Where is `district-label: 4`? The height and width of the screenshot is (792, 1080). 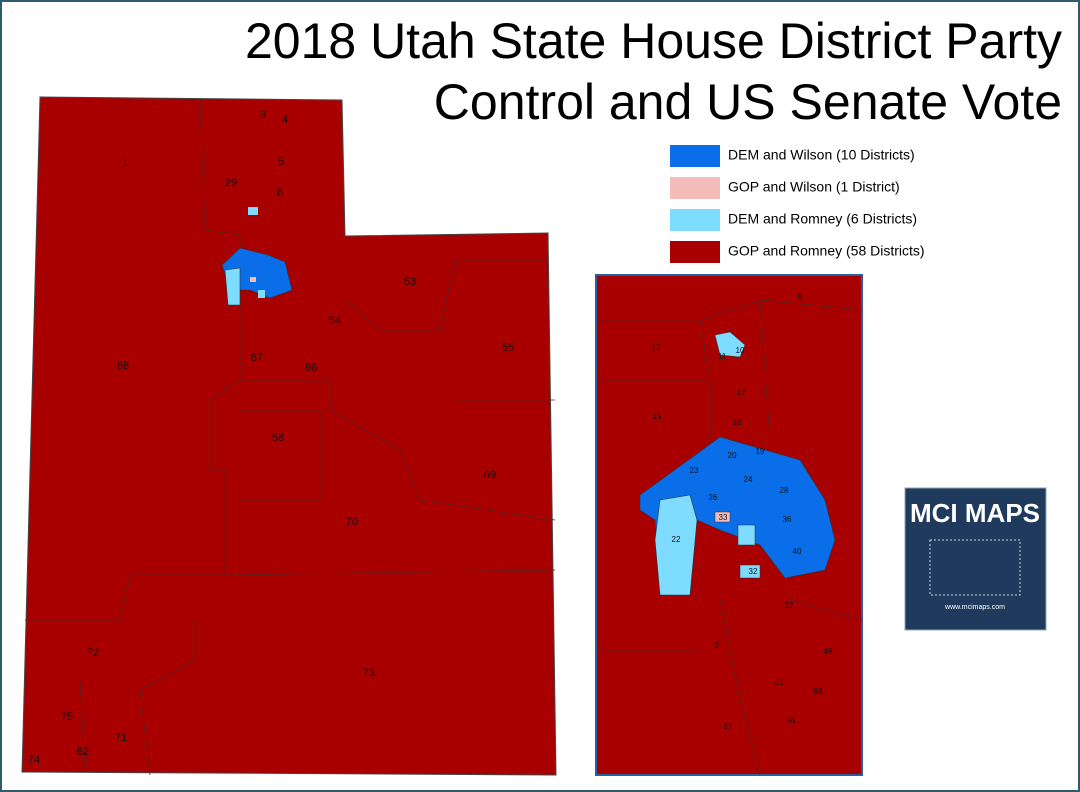 district-label: 4 is located at coordinates (285, 120).